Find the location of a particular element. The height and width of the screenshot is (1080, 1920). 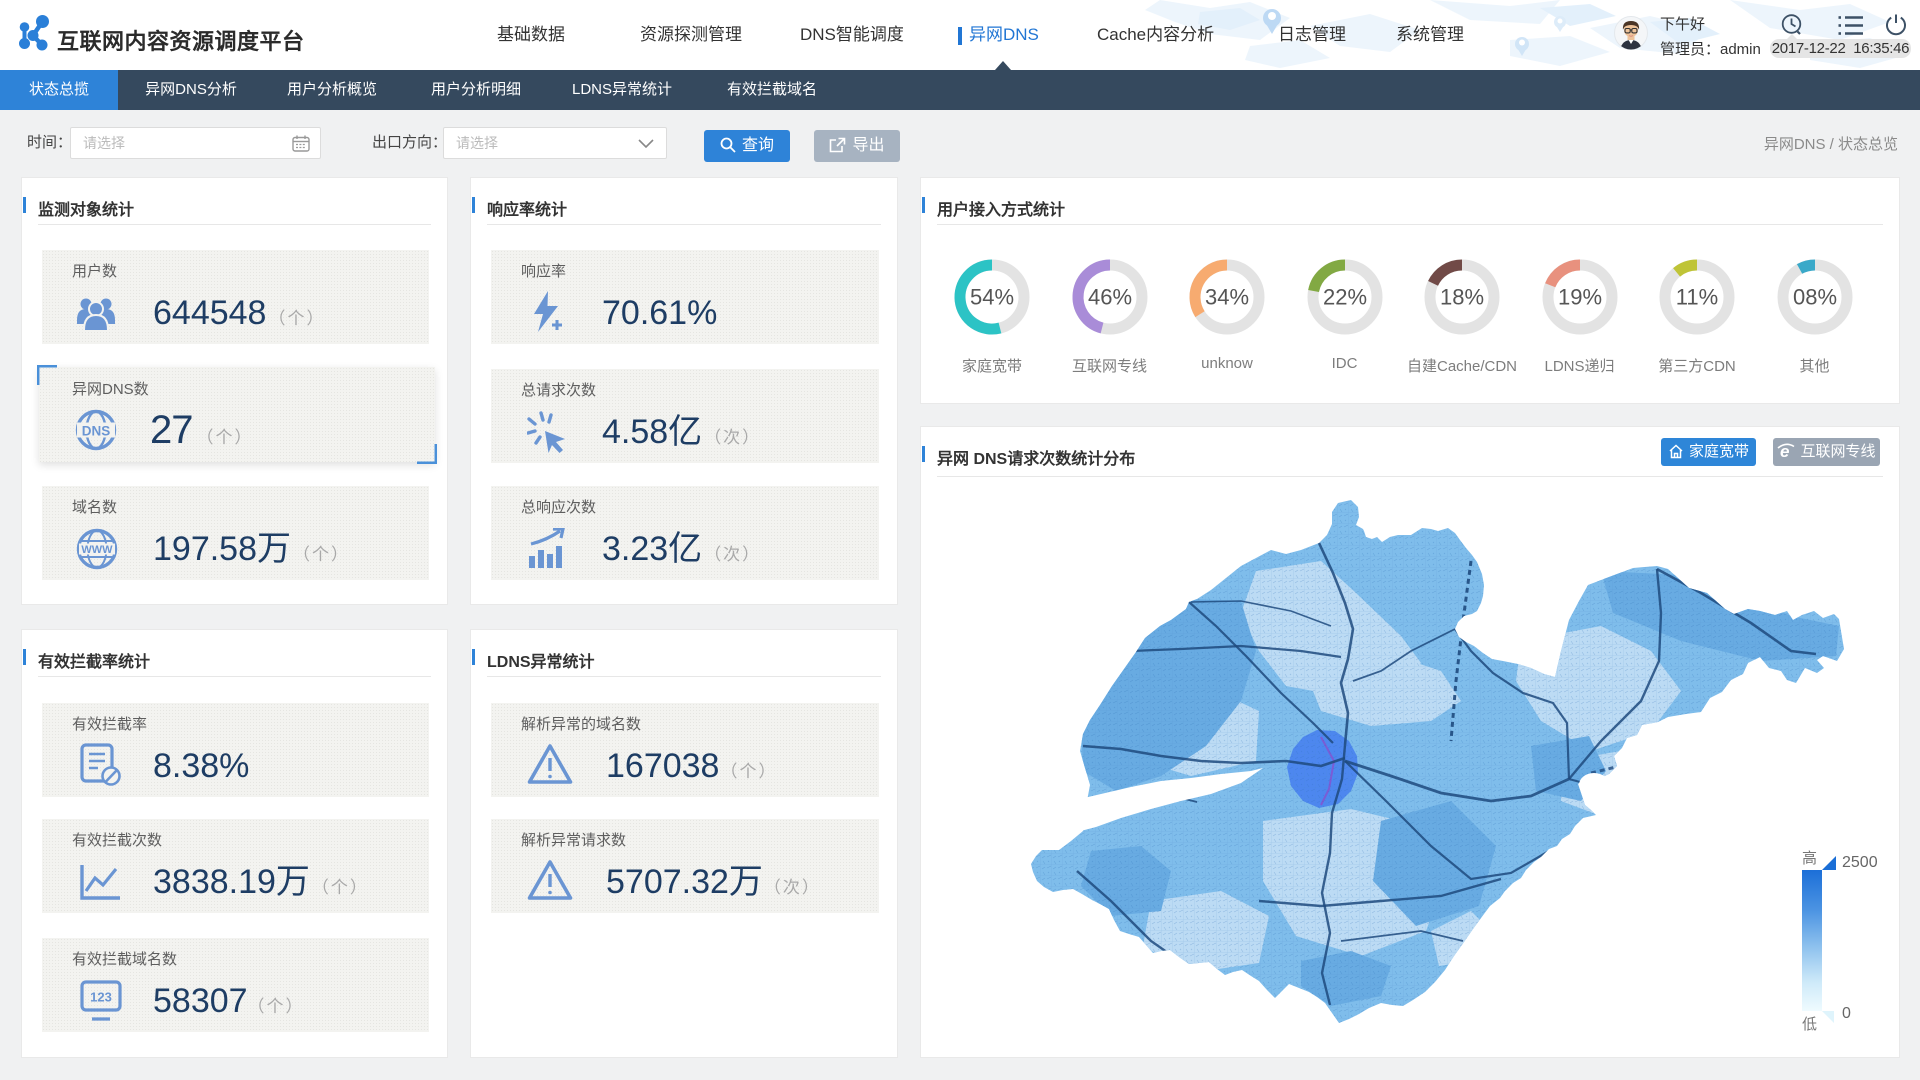

svg-text: e is located at coordinates (1784, 451).